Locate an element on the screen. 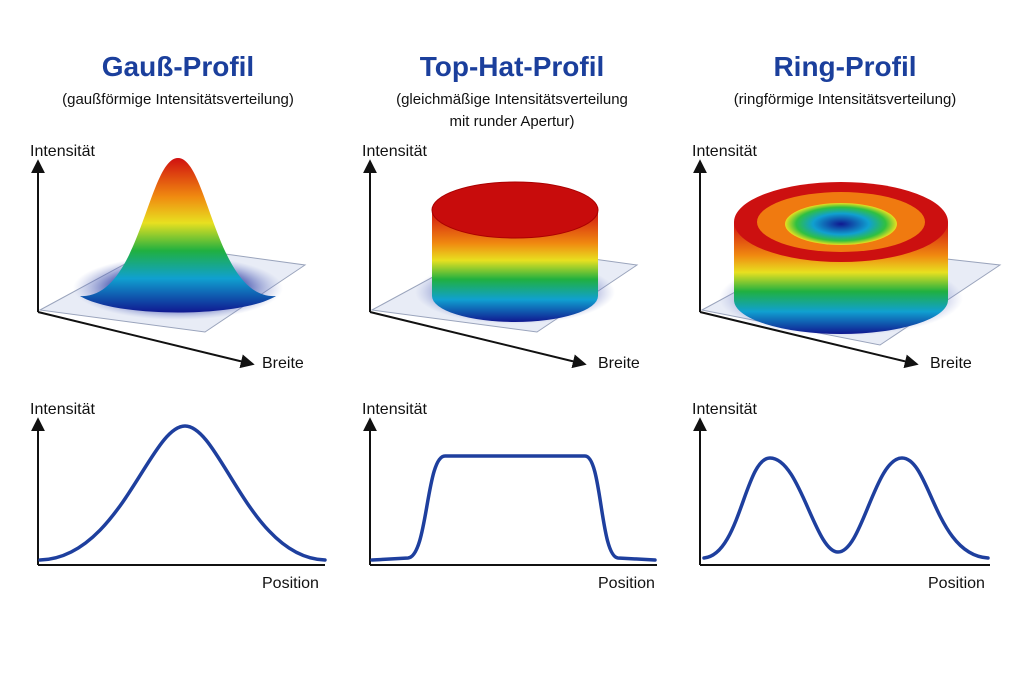  subtitle: (gaußförmige Intensitätsverteilung) is located at coordinates (178, 99).